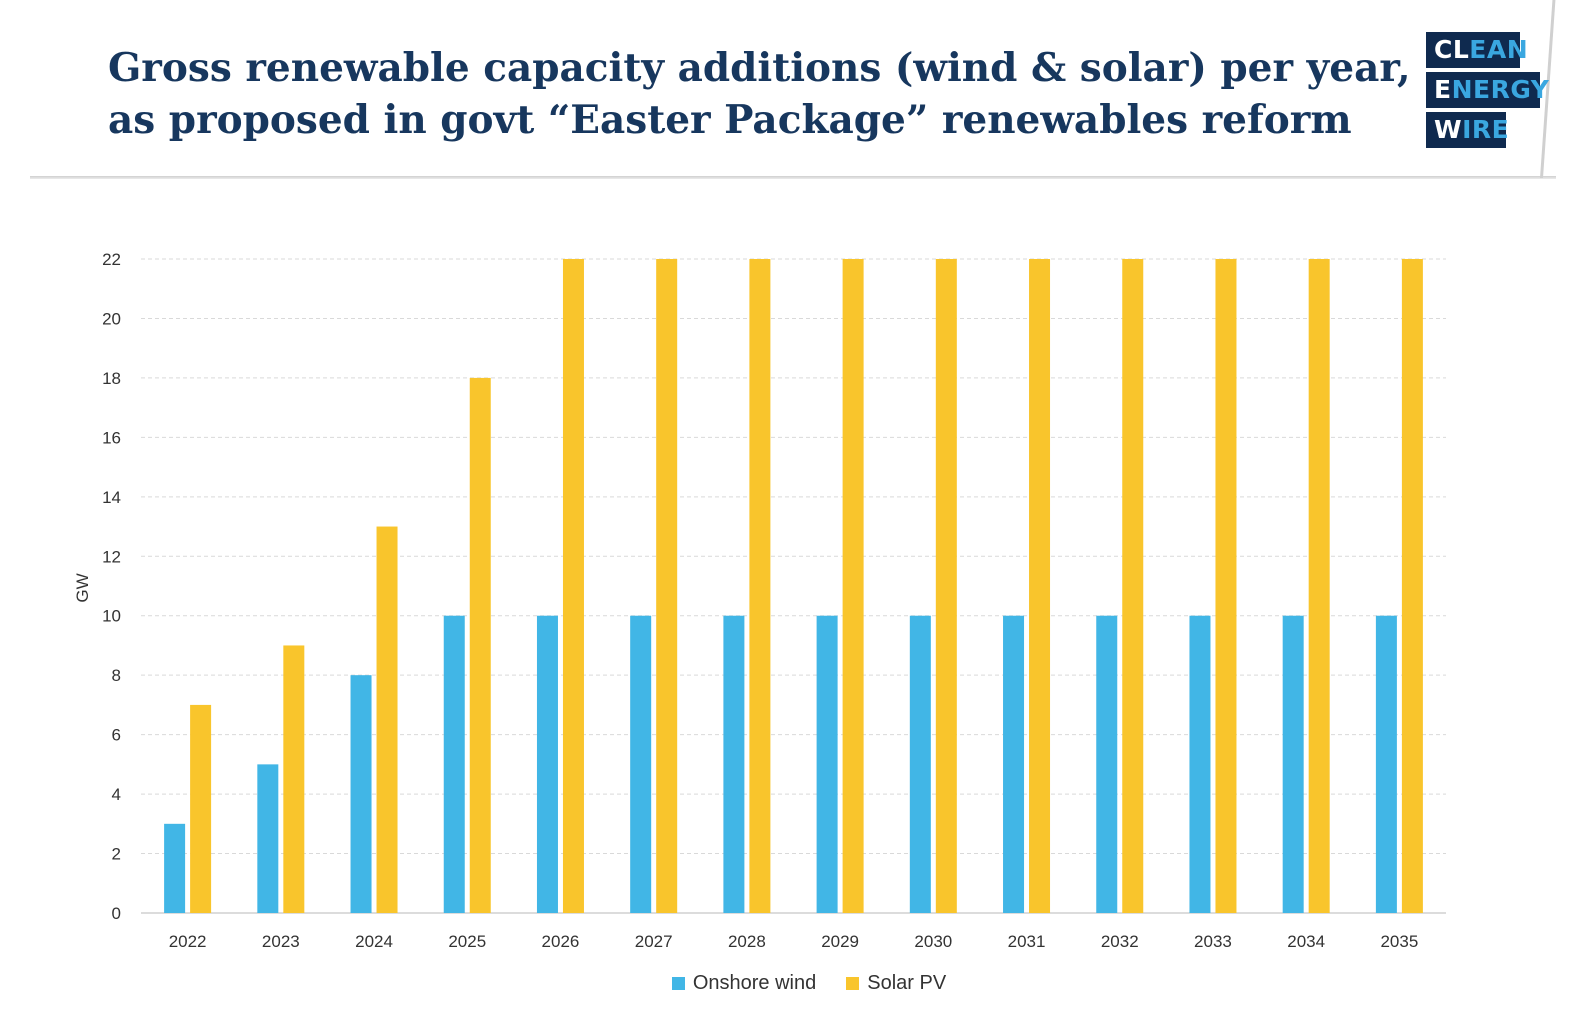 This screenshot has height=1034, width=1588. I want to click on legend: Onshore wind Solar PV, so click(794, 983).